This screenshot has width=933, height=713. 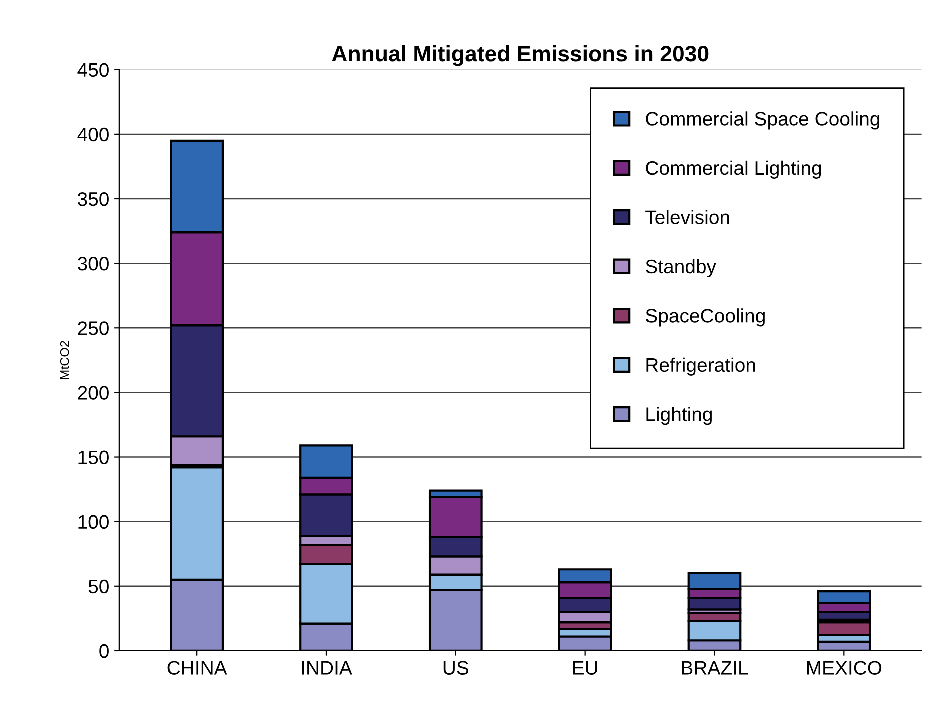 I want to click on x-tick-label: INDIA, so click(x=327, y=668).